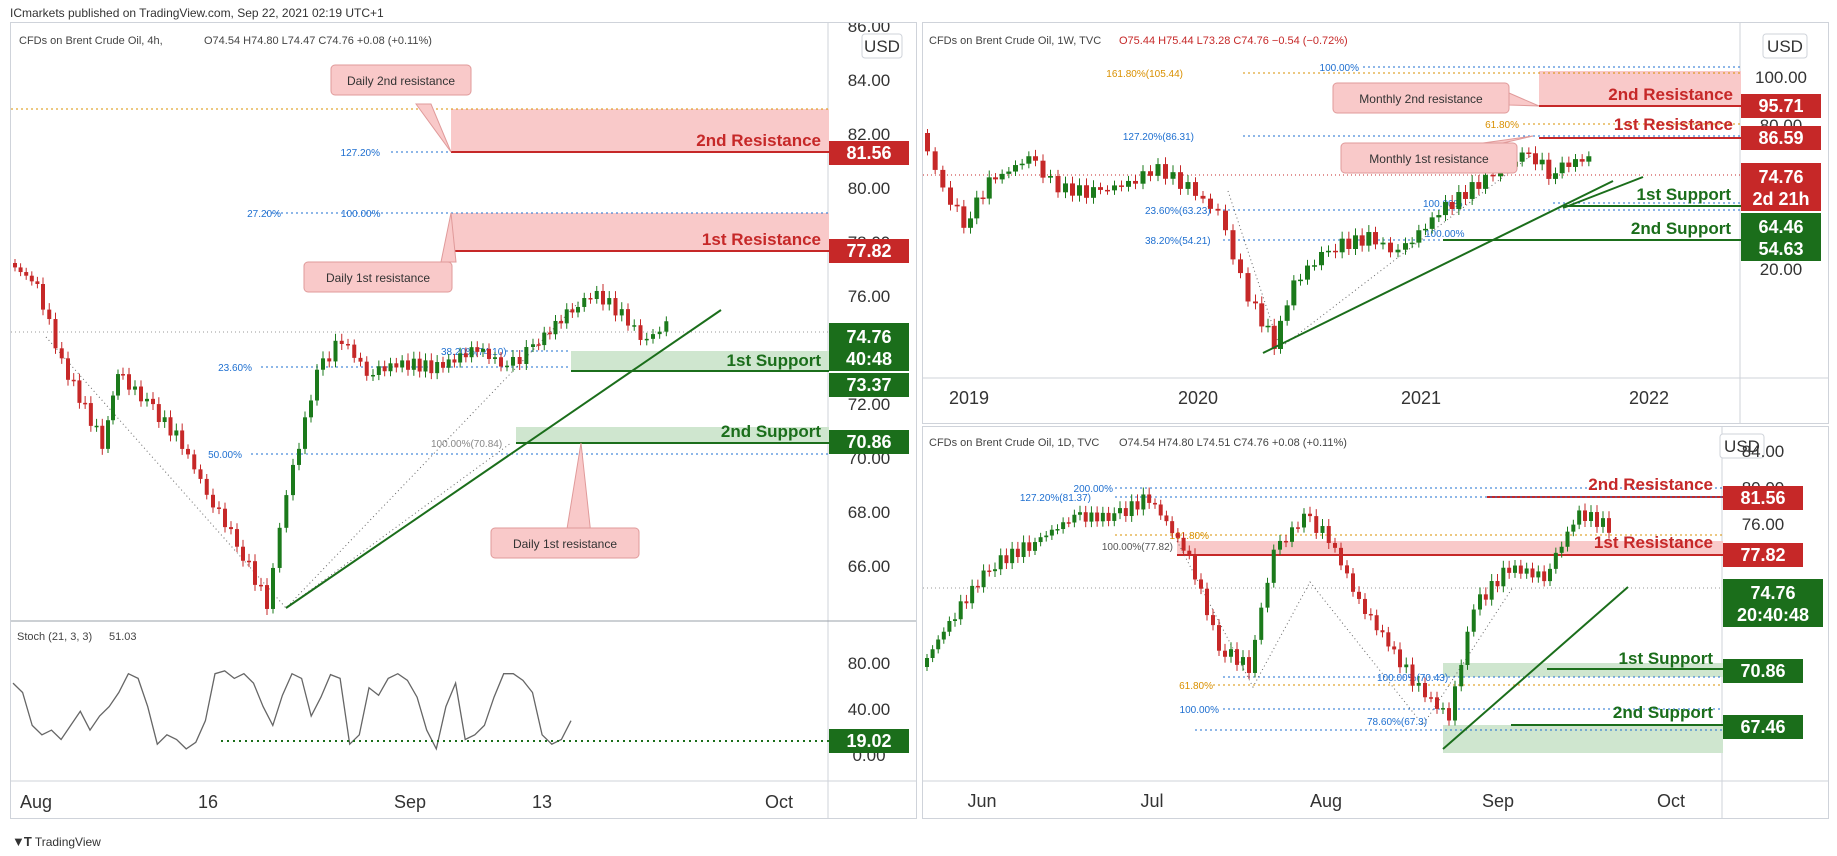  Describe the element at coordinates (56, 841) in the screenshot. I see `tradingview-brand: ▼T TradingView` at that location.